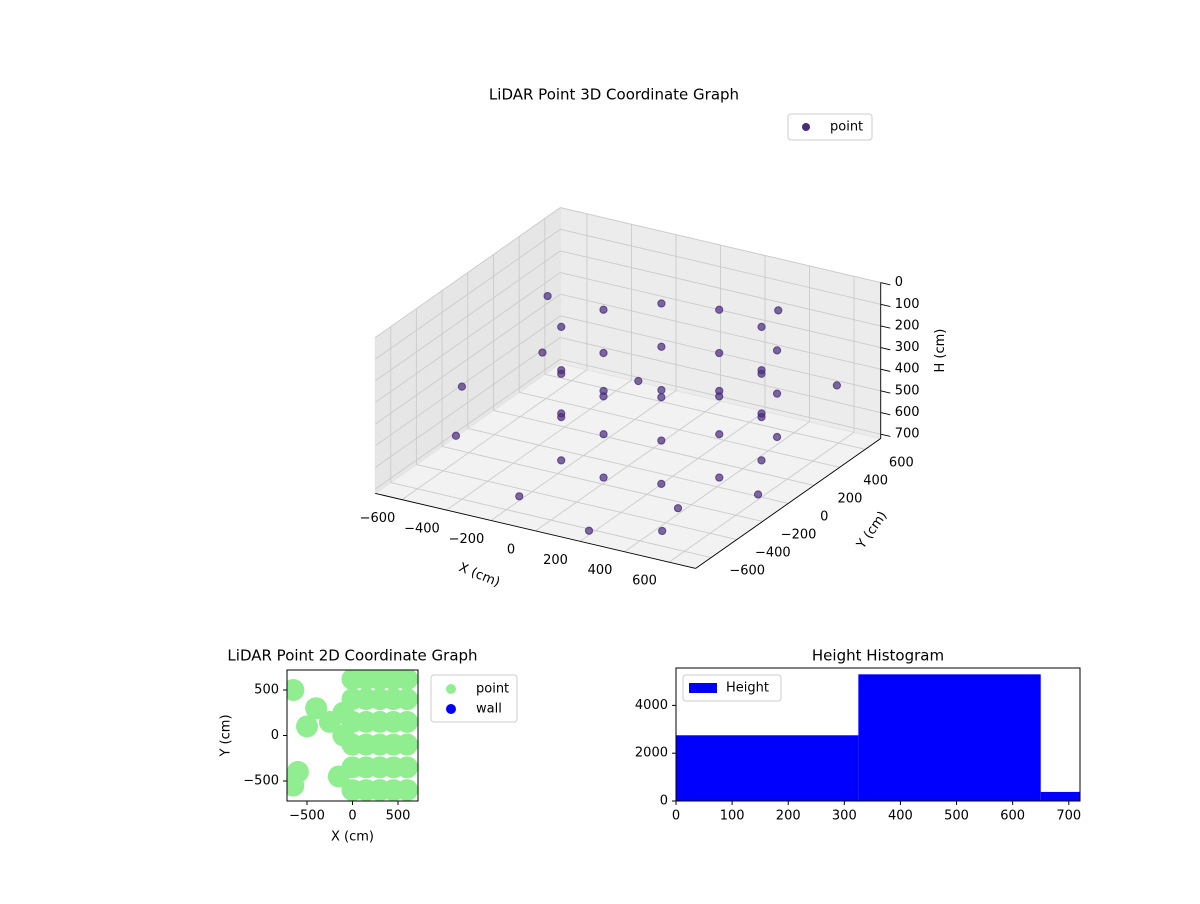 The height and width of the screenshot is (904, 1200). Describe the element at coordinates (799, 534) in the screenshot. I see `y-tick-label: −200` at that location.